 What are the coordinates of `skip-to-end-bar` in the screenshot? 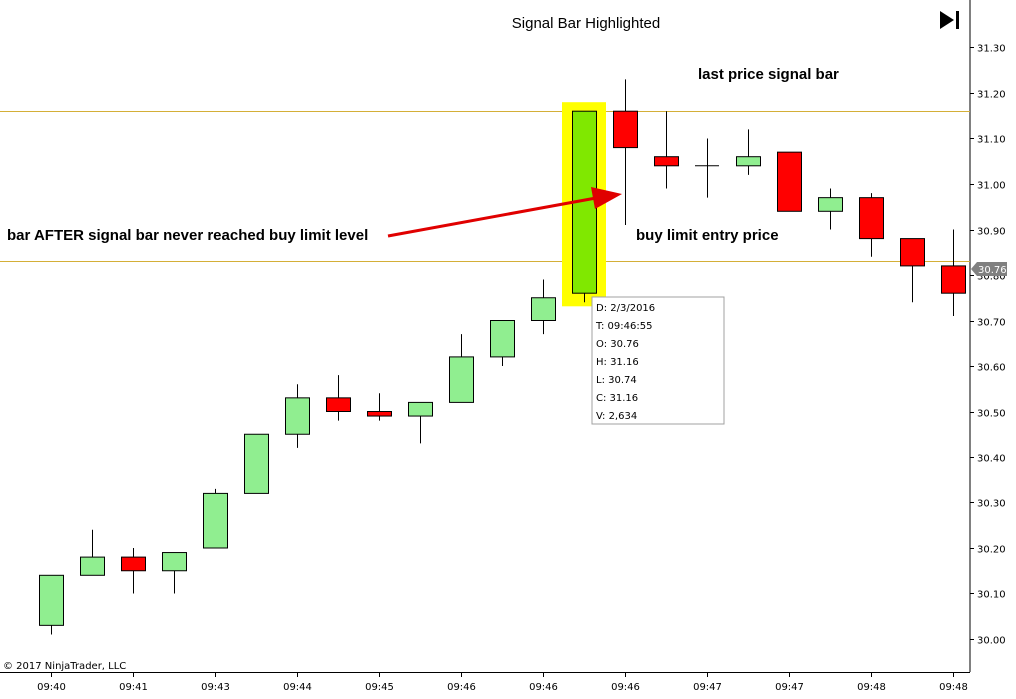 It's located at (957, 20).